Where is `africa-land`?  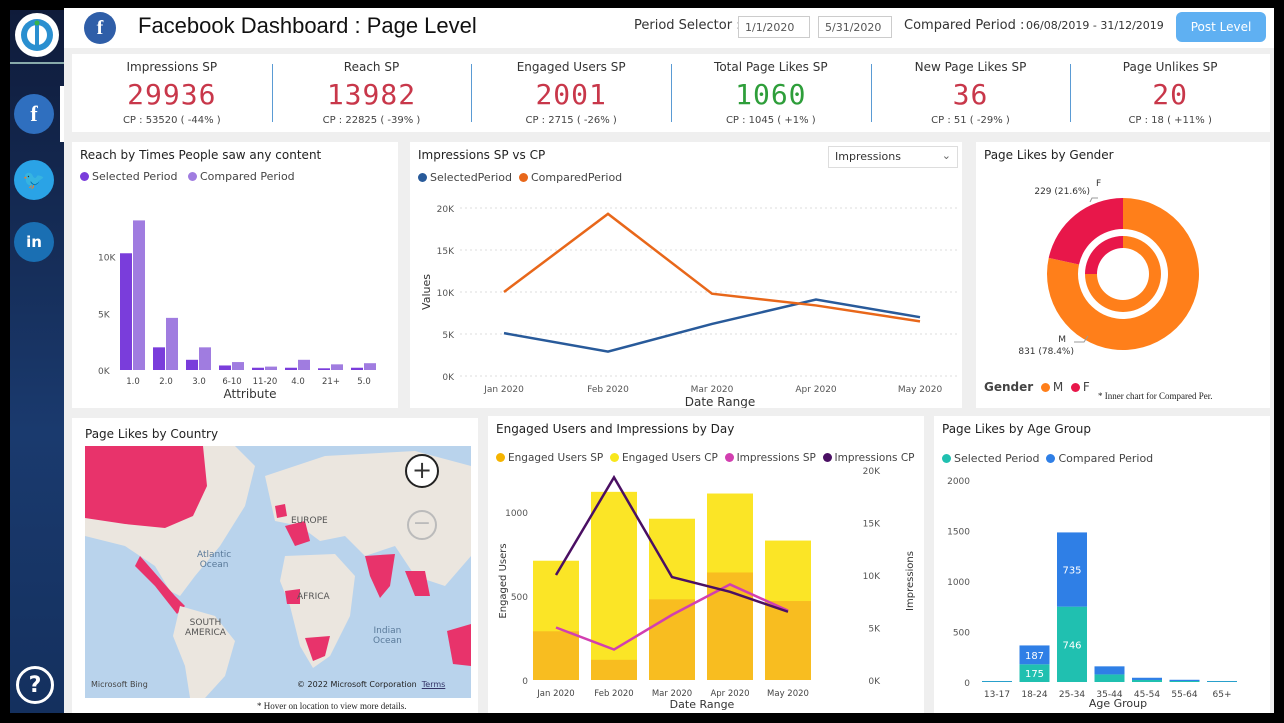 africa-land is located at coordinates (317, 611).